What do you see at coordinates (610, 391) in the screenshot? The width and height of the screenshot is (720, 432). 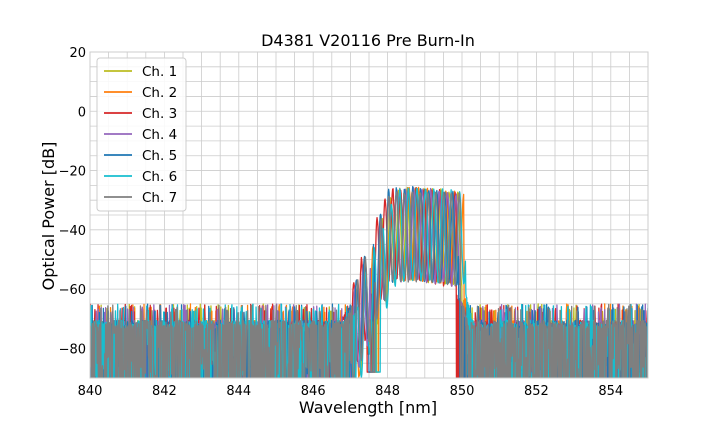 I see `x-tick-label: 854` at bounding box center [610, 391].